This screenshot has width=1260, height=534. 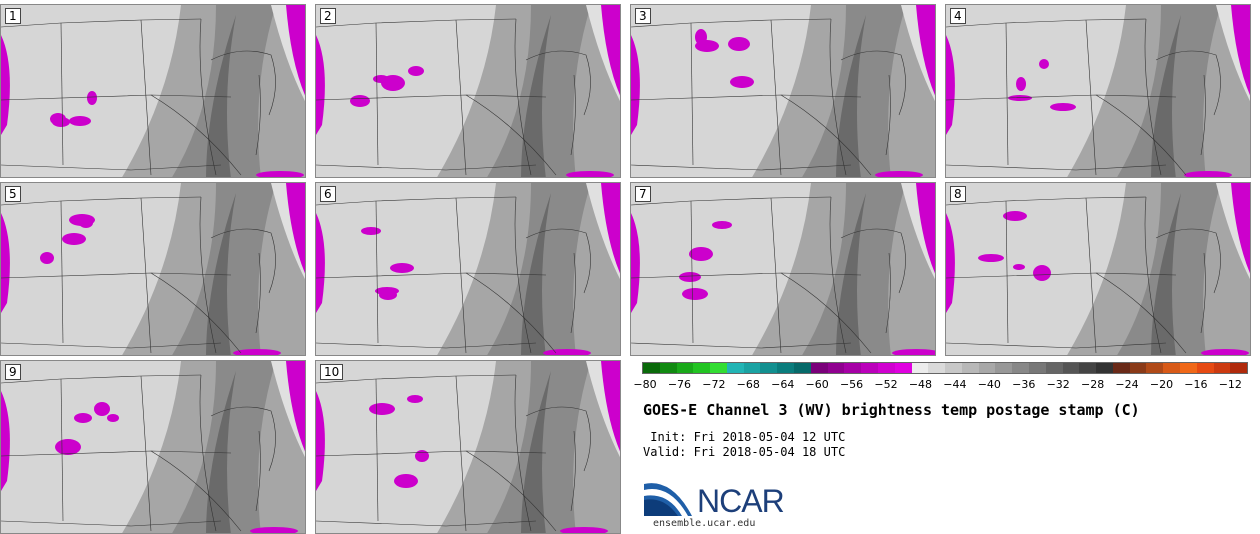 What do you see at coordinates (468, 269) in the screenshot?
I see `forecast-panel-6: 6` at bounding box center [468, 269].